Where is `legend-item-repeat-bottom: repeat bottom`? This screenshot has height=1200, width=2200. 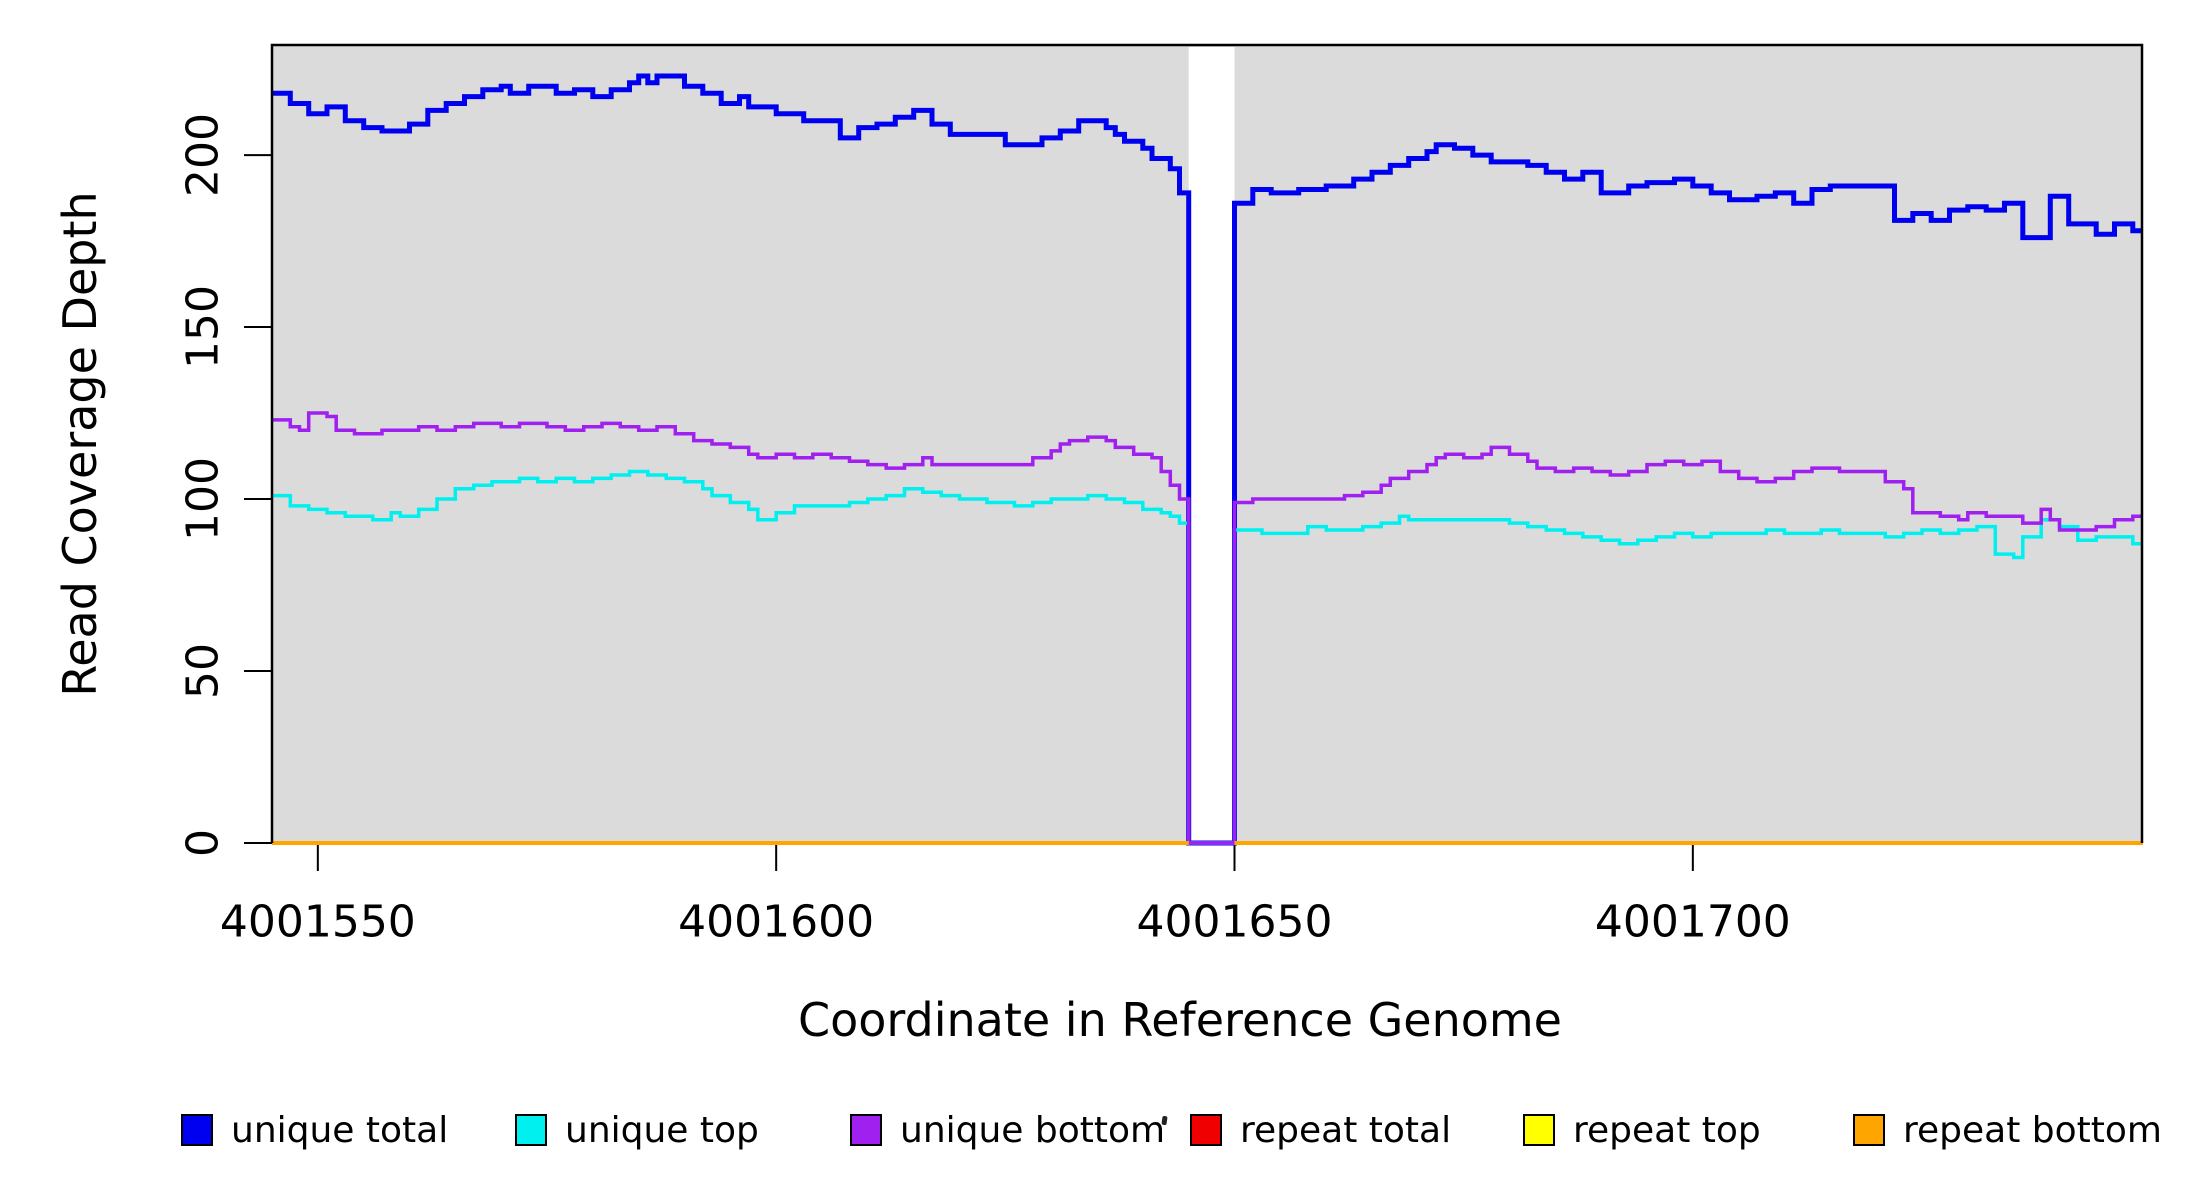 legend-item-repeat-bottom: repeat bottom is located at coordinates (2007, 1130).